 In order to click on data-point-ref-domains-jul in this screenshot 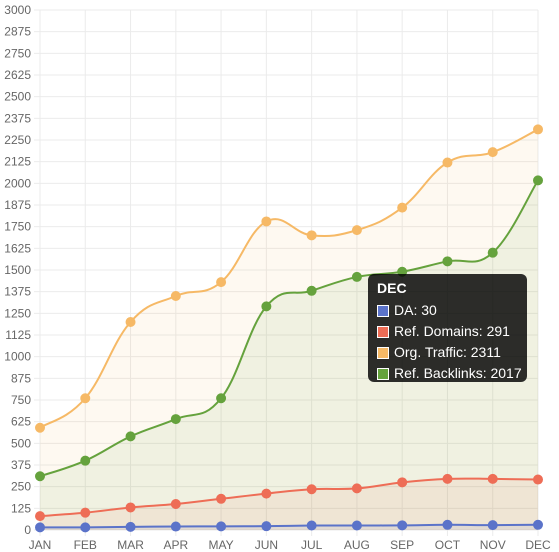, I will do `click(311, 489)`.